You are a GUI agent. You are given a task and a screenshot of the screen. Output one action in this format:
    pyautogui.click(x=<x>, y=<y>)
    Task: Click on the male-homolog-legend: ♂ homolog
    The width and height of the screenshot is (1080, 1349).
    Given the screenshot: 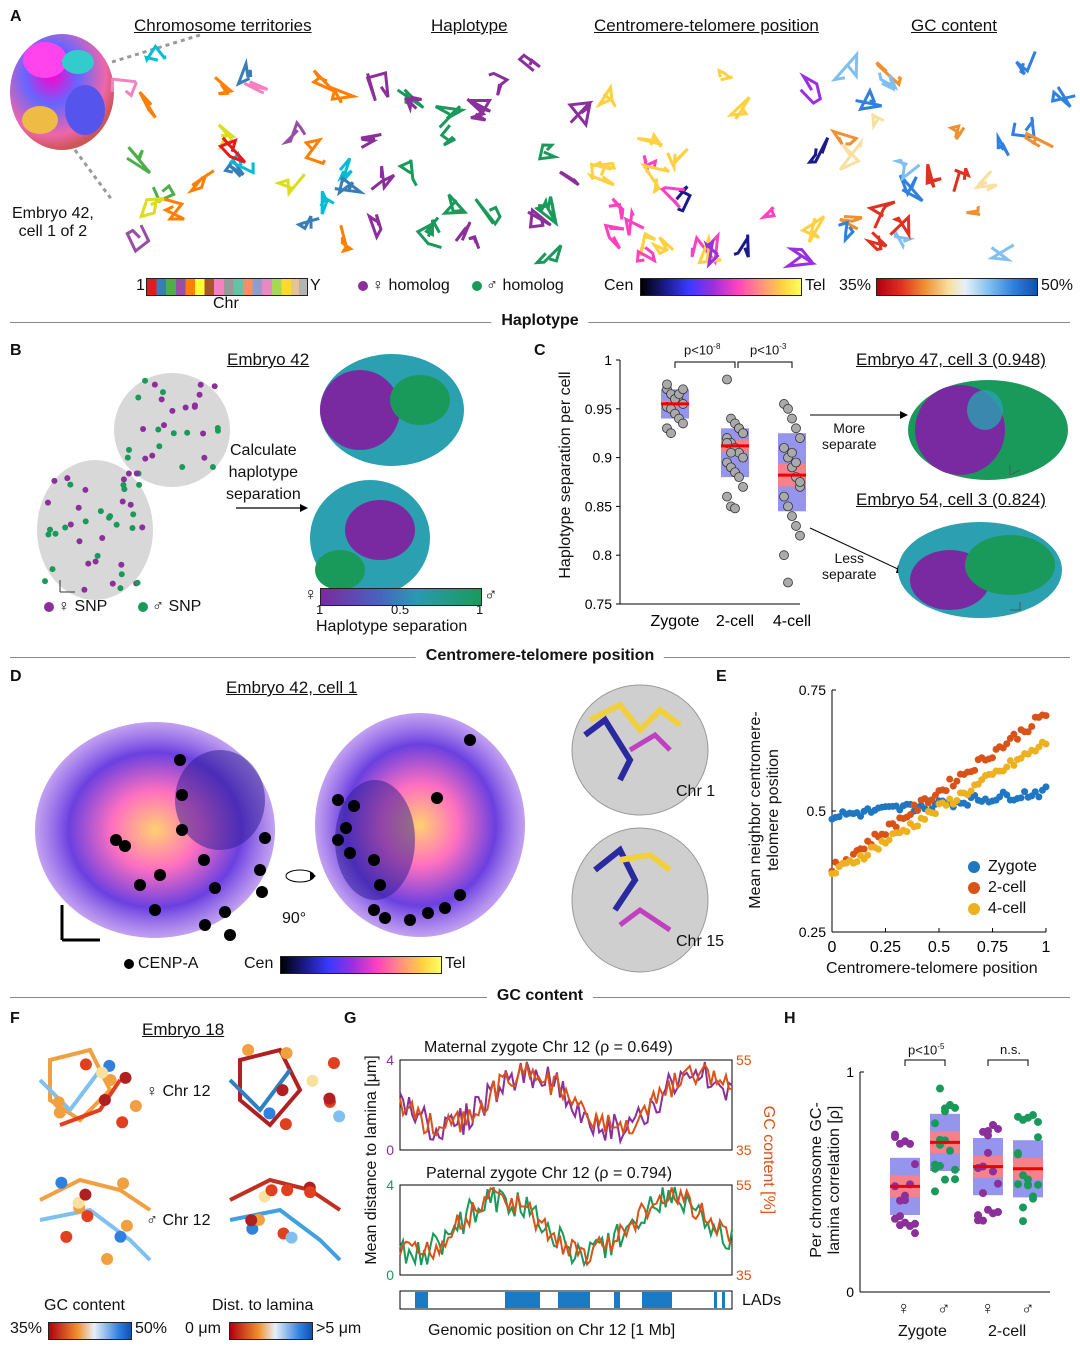 What is the action you would take?
    pyautogui.click(x=518, y=286)
    